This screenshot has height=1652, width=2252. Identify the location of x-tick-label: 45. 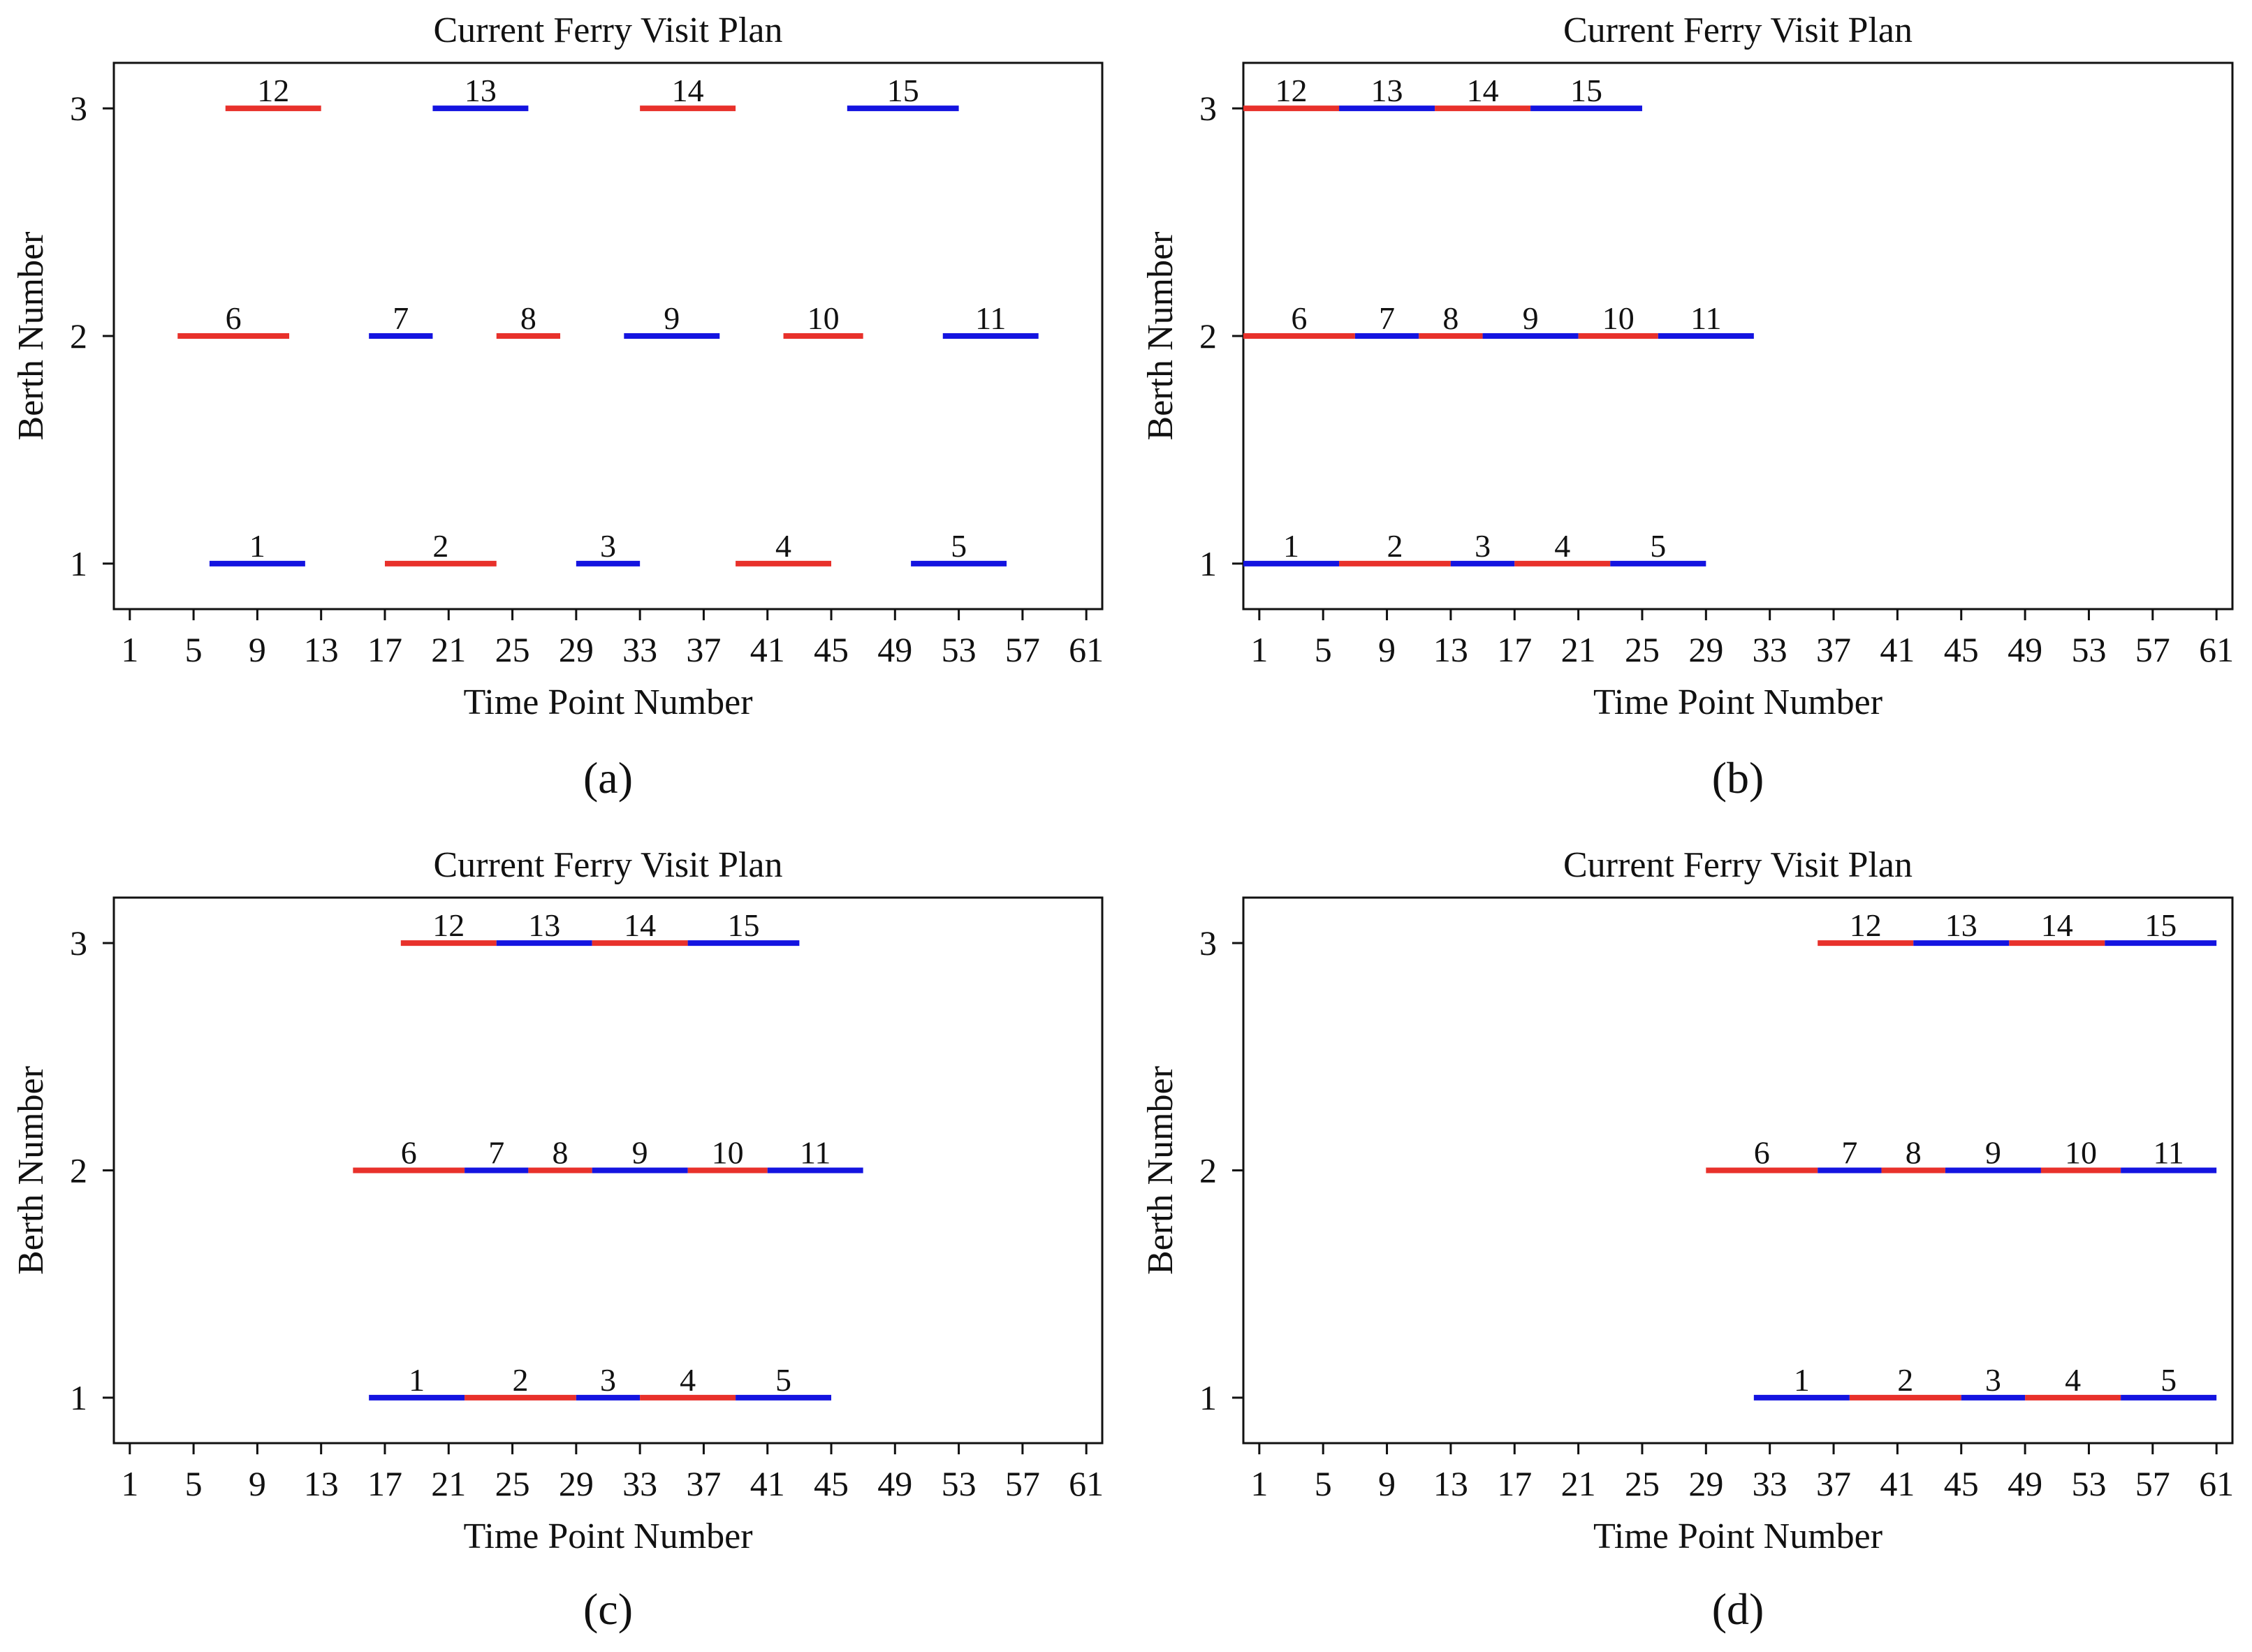
(831, 649).